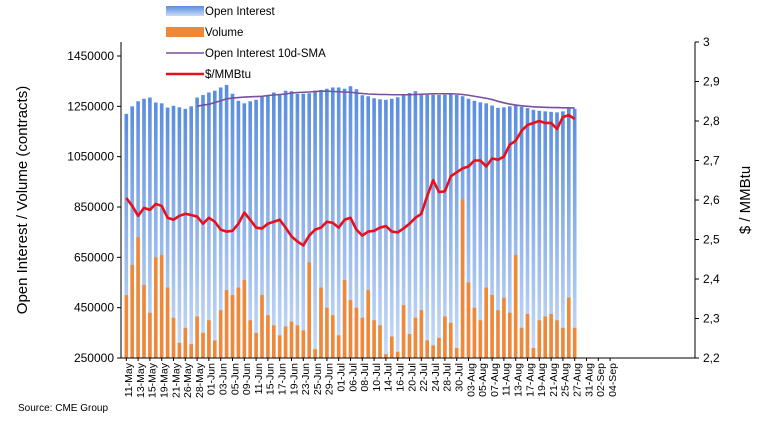  What do you see at coordinates (306, 379) in the screenshot?
I see `x-tick-label: 23-Jun` at bounding box center [306, 379].